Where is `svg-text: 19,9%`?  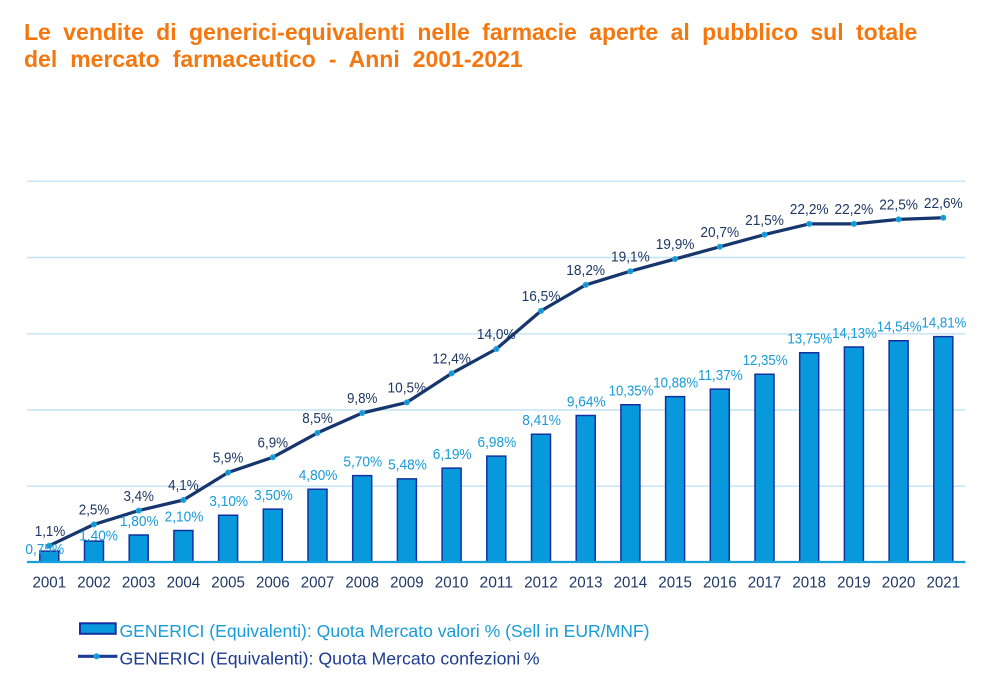 svg-text: 19,9% is located at coordinates (675, 244).